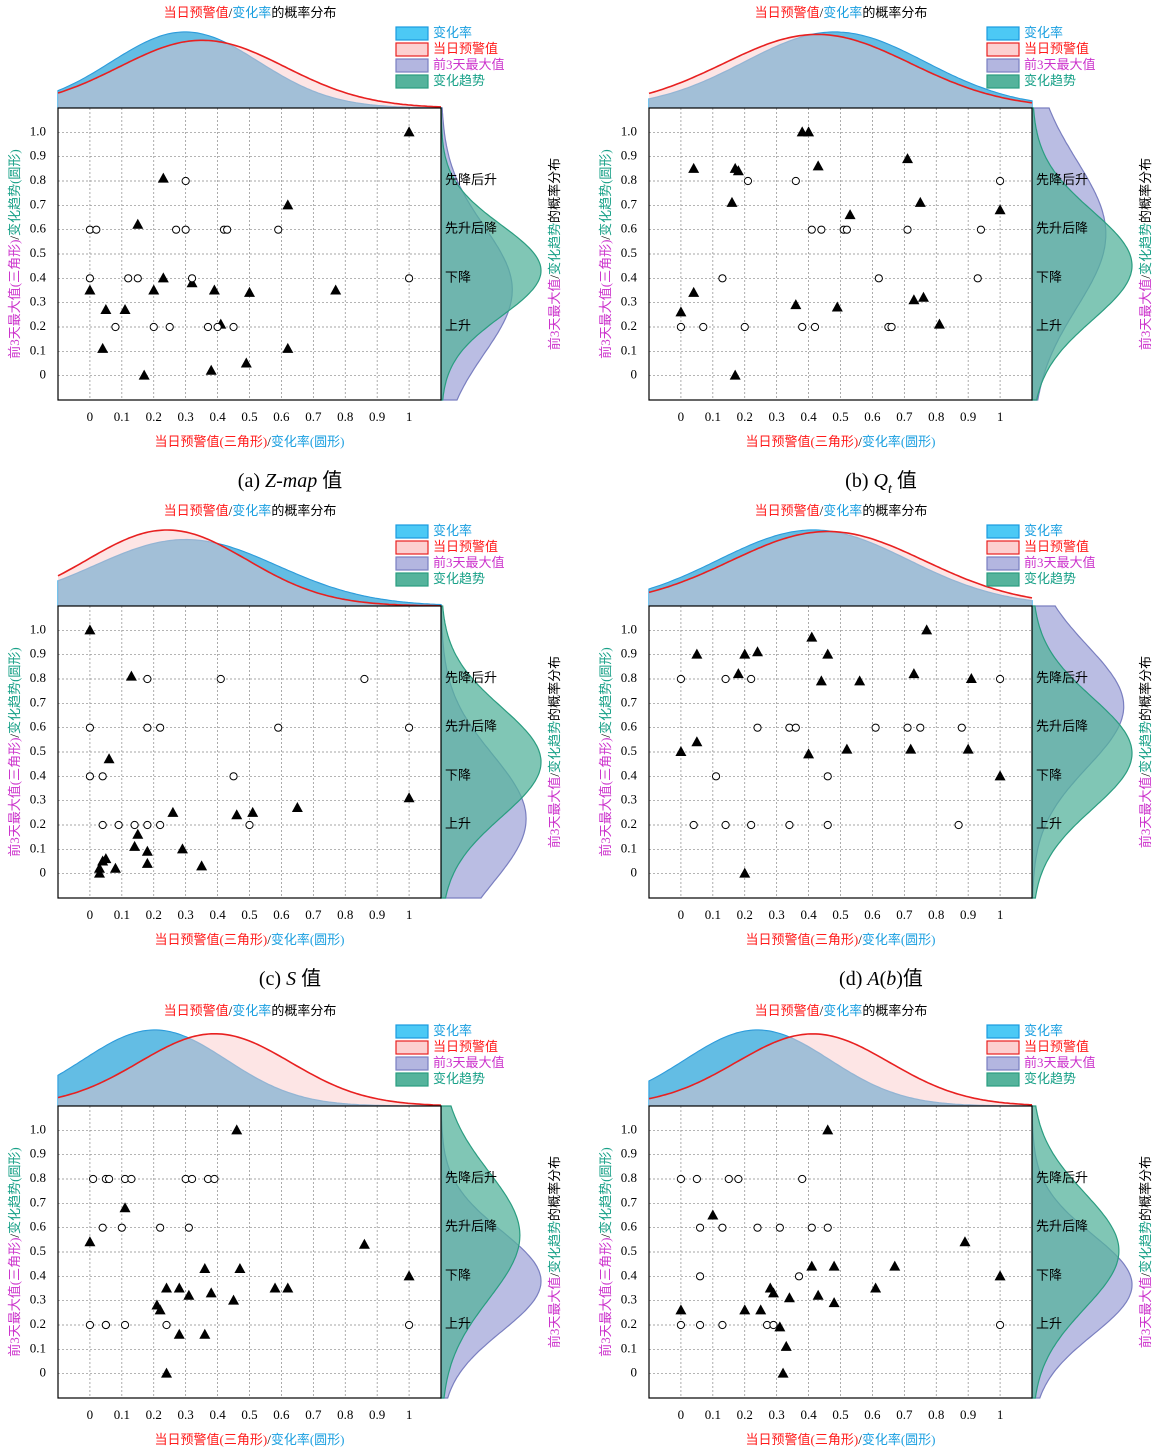 This screenshot has width=1157, height=1452. What do you see at coordinates (629, 774) in the screenshot?
I see `y-tick-label: 0.4` at bounding box center [629, 774].